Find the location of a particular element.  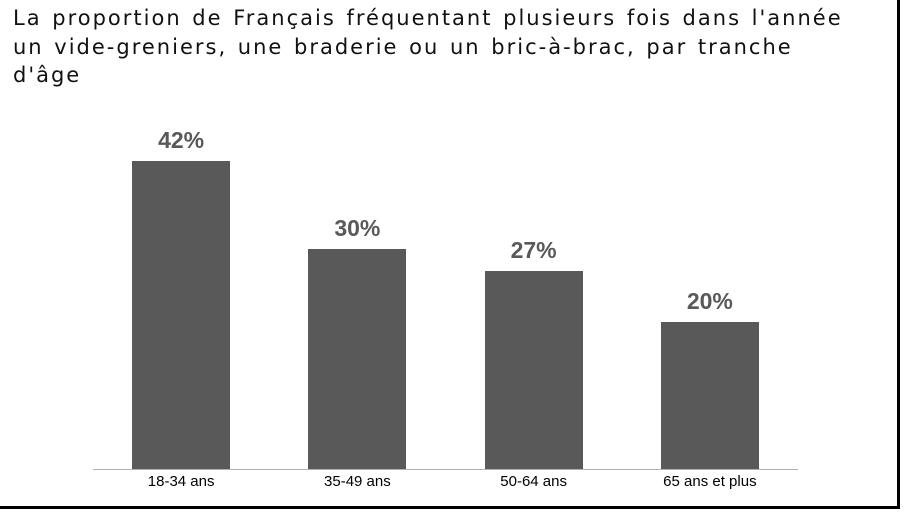

bar-category-label: 35-49 ans is located at coordinates (357, 481).